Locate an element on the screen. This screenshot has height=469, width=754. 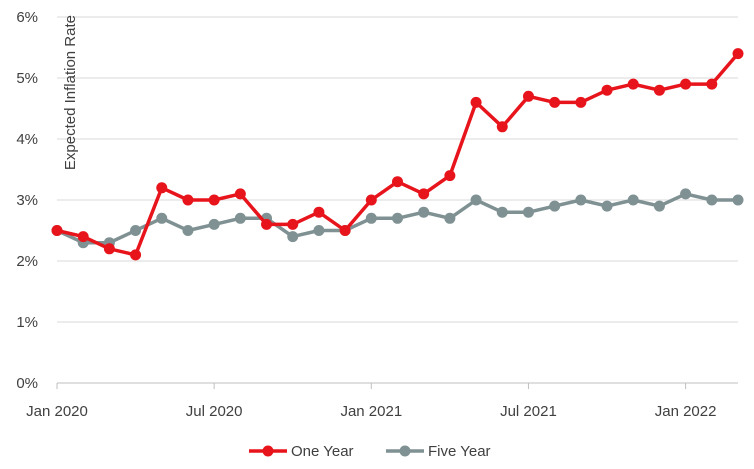
x-tick-label: Jul 2020 is located at coordinates (214, 411).